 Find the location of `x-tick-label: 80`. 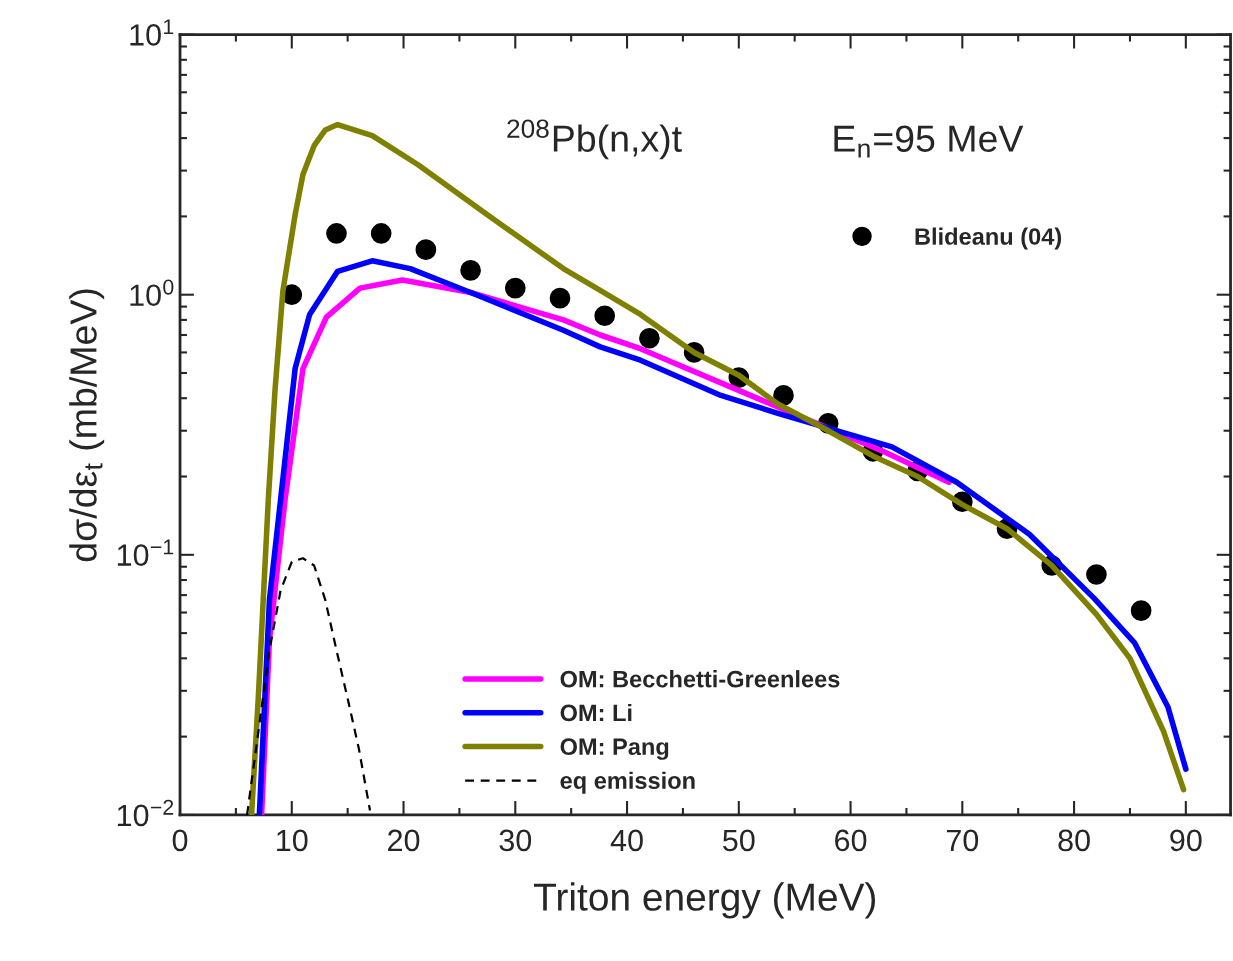

x-tick-label: 80 is located at coordinates (1074, 840).